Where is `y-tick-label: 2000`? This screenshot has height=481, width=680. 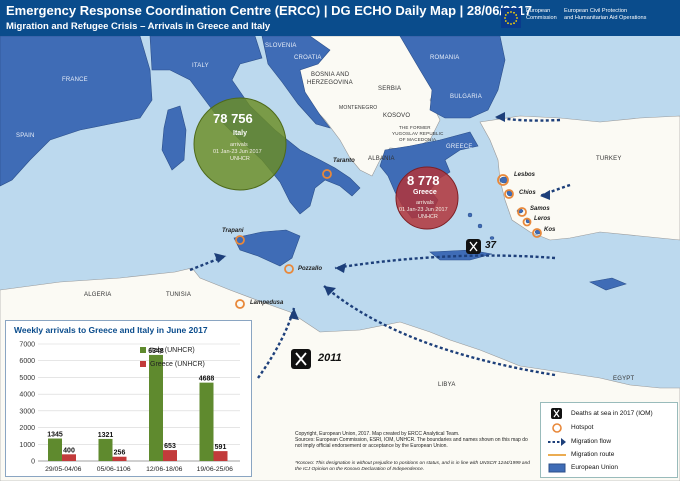 y-tick-label: 2000 is located at coordinates (27, 428).